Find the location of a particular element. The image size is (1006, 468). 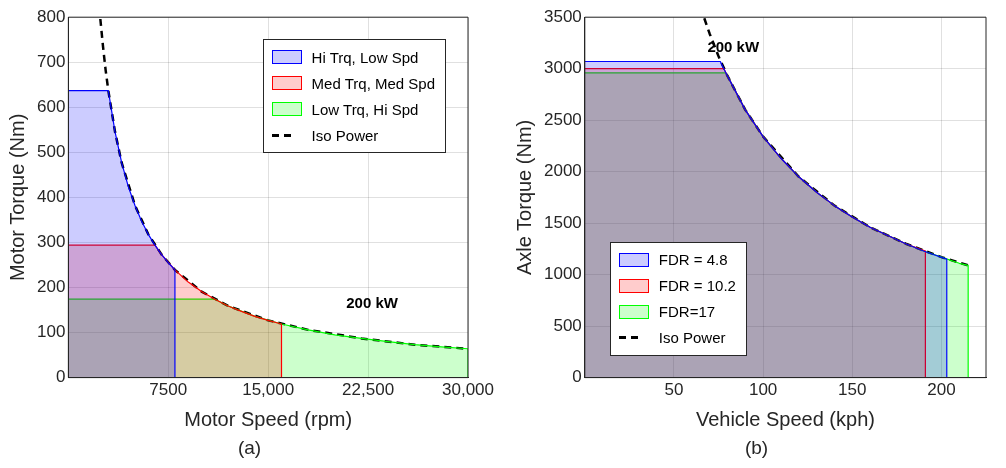

x-tick-label: 100 is located at coordinates (763, 390).